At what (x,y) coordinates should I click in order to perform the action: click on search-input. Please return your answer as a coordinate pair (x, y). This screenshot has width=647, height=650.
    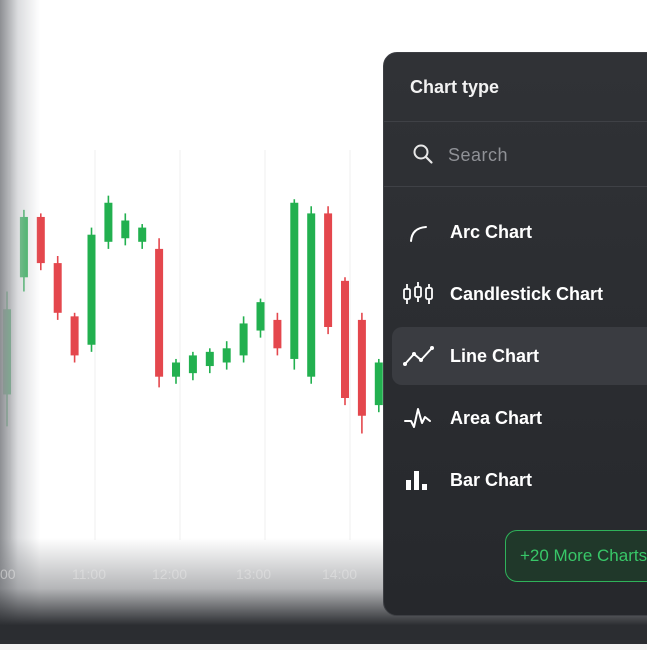
    Looking at the image, I should click on (546, 155).